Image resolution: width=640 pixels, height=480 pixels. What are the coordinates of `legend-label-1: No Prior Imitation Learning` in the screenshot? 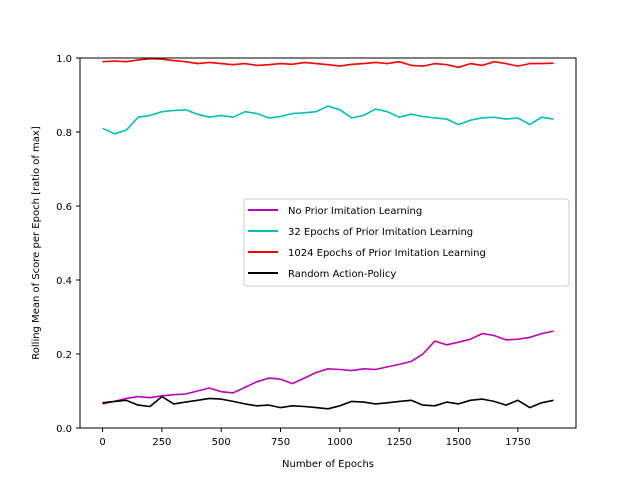 It's located at (355, 211).